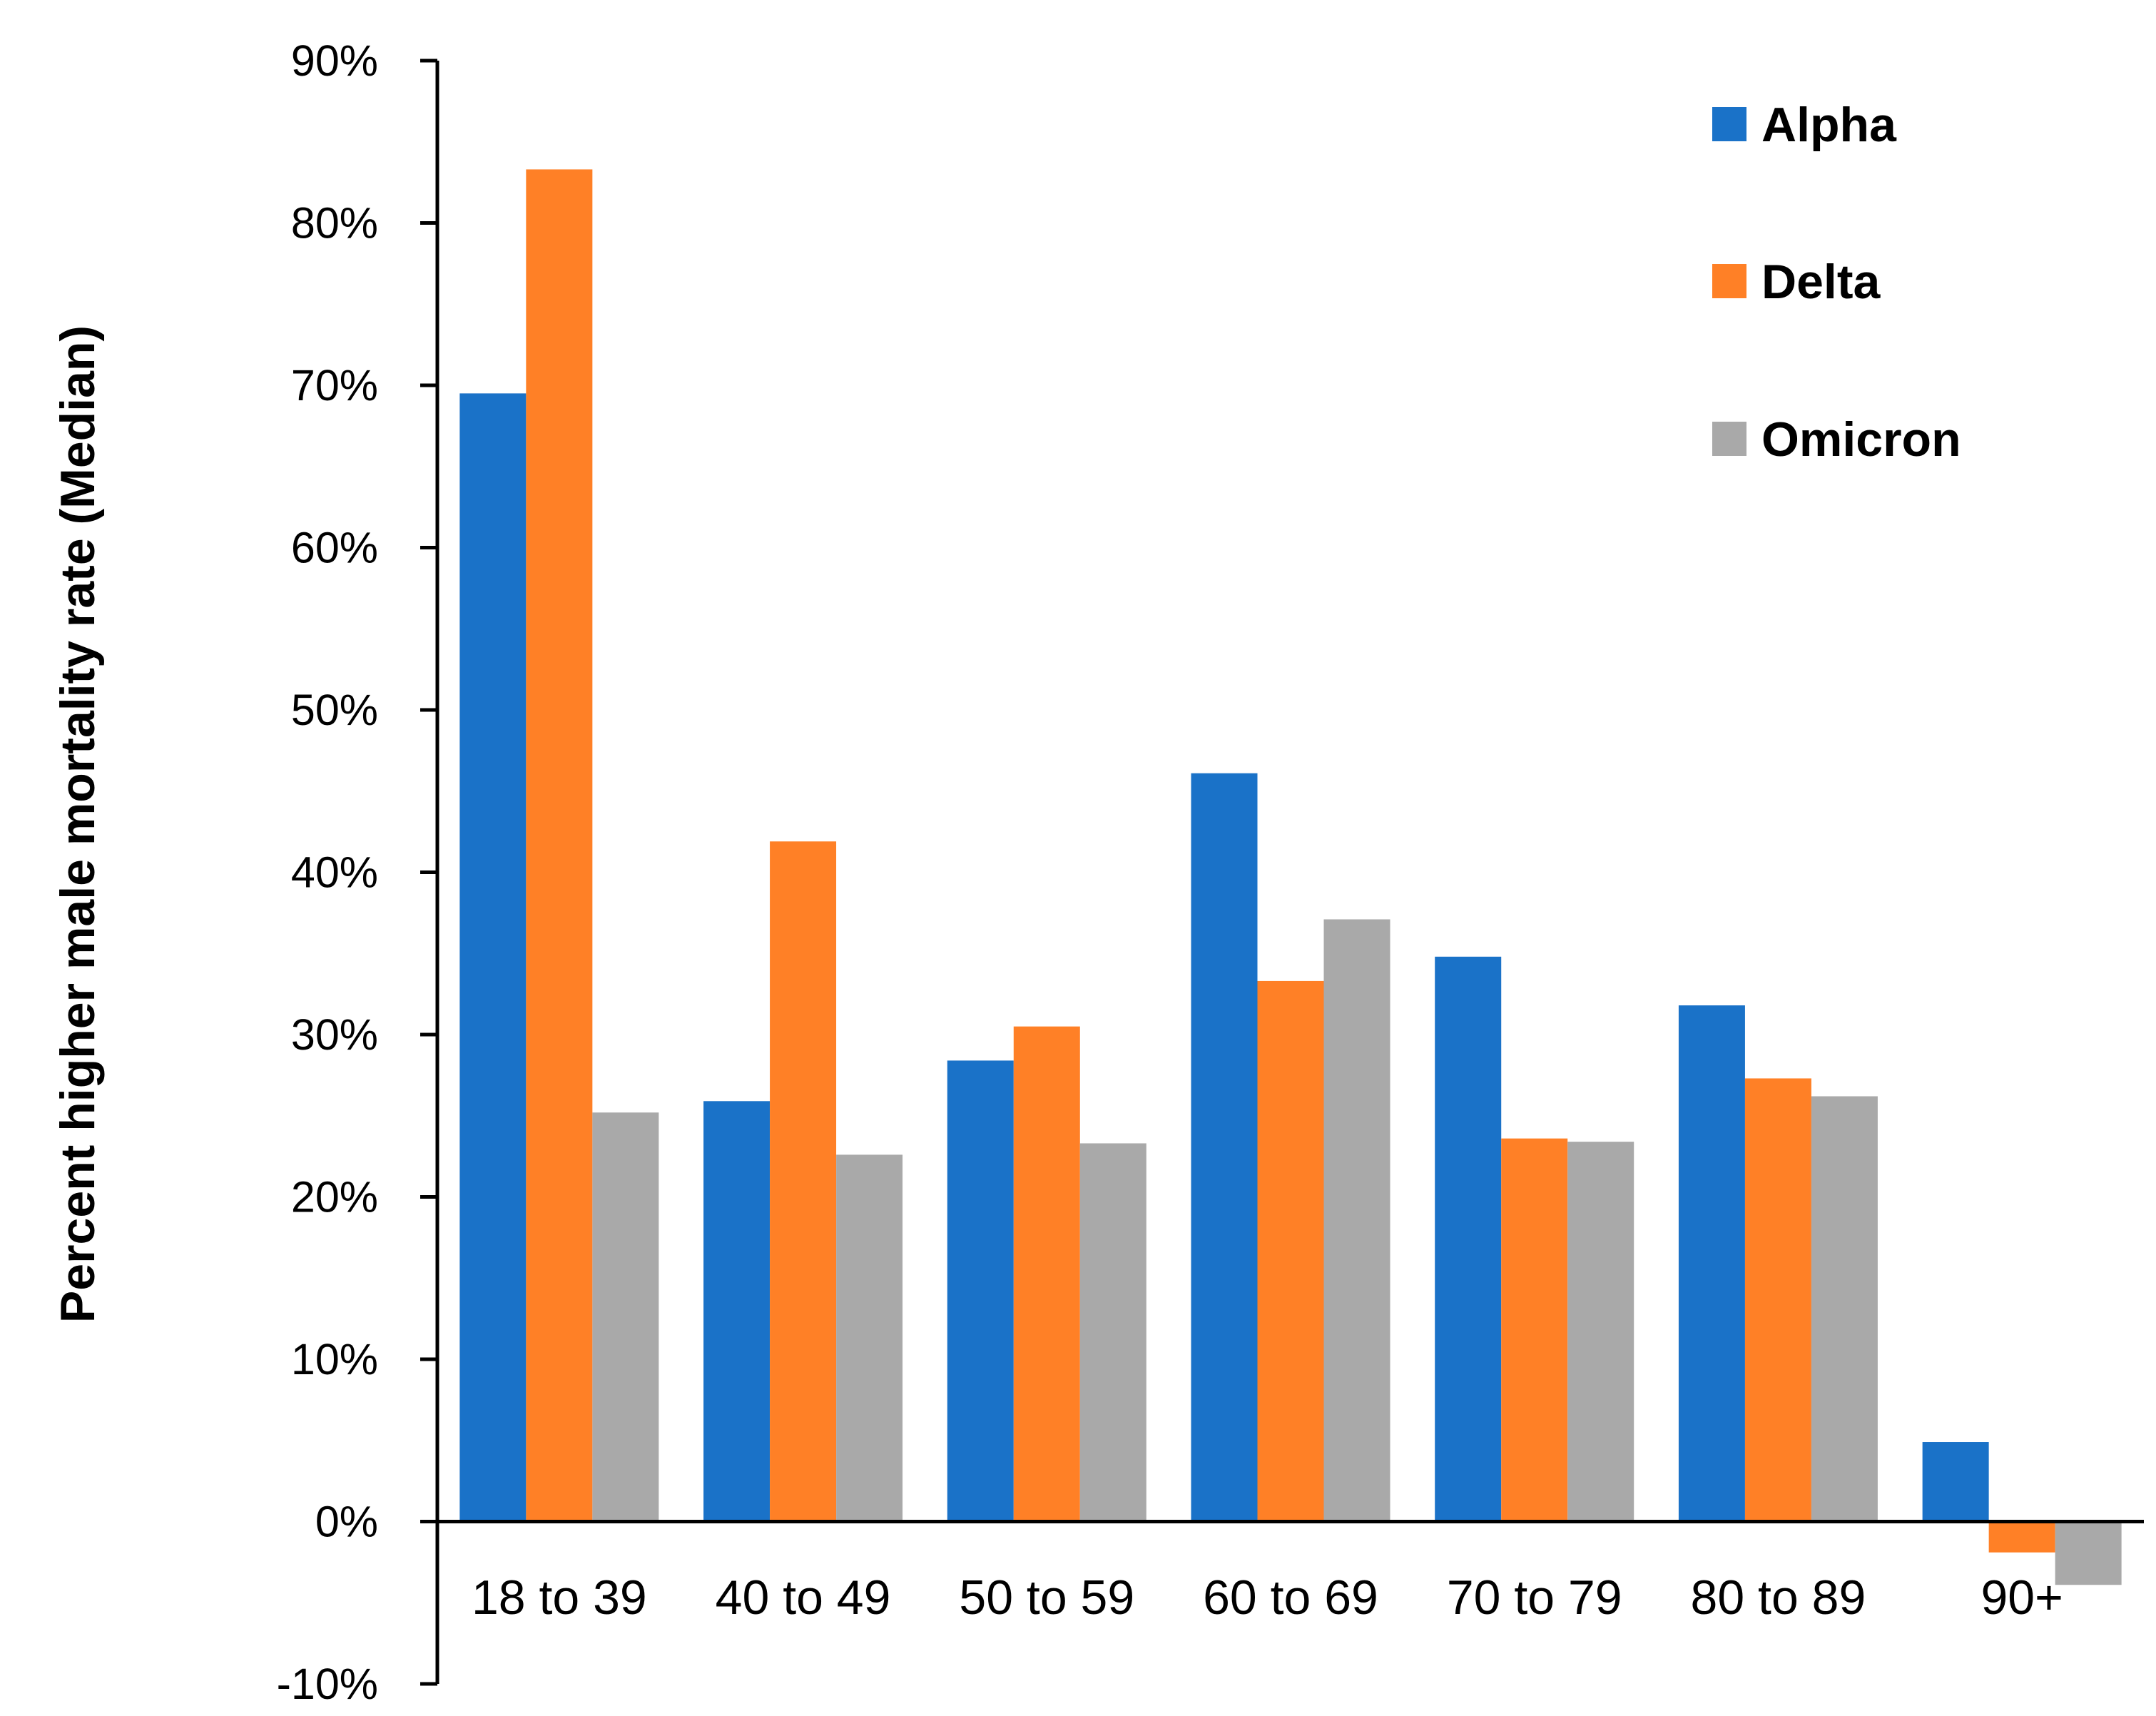 The height and width of the screenshot is (1716, 2156). What do you see at coordinates (1821, 282) in the screenshot?
I see `legend-label-delta: Delta` at bounding box center [1821, 282].